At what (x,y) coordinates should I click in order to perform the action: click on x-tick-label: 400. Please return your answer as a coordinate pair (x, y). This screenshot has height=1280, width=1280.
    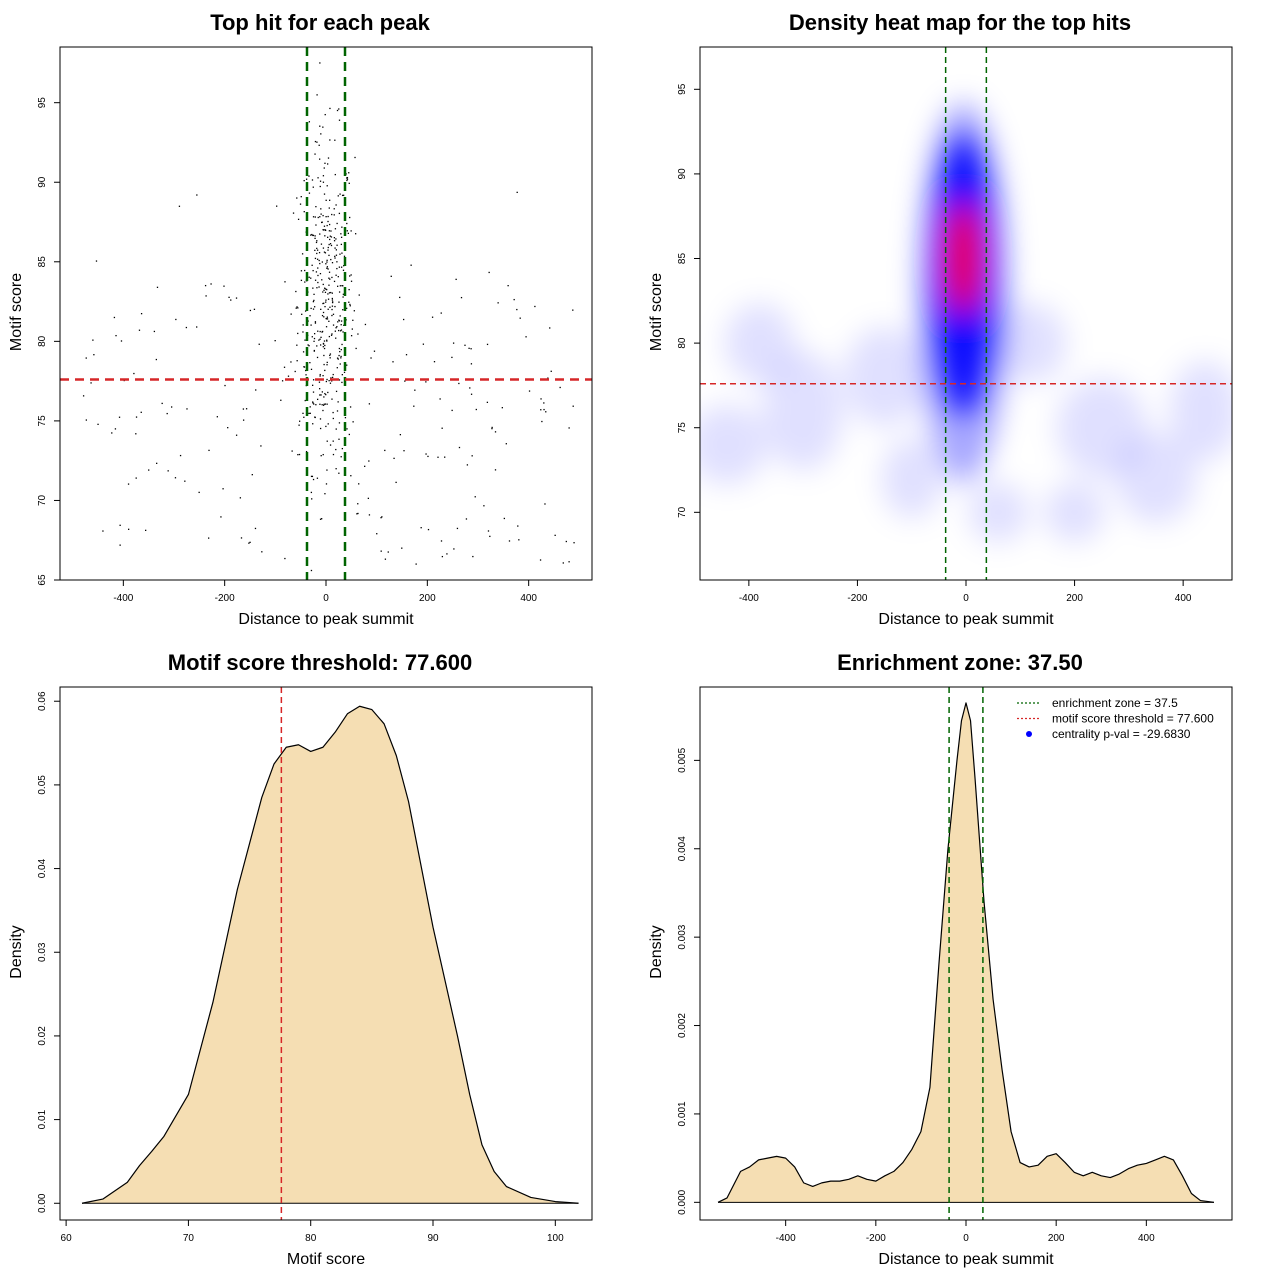
    Looking at the image, I should click on (528, 598).